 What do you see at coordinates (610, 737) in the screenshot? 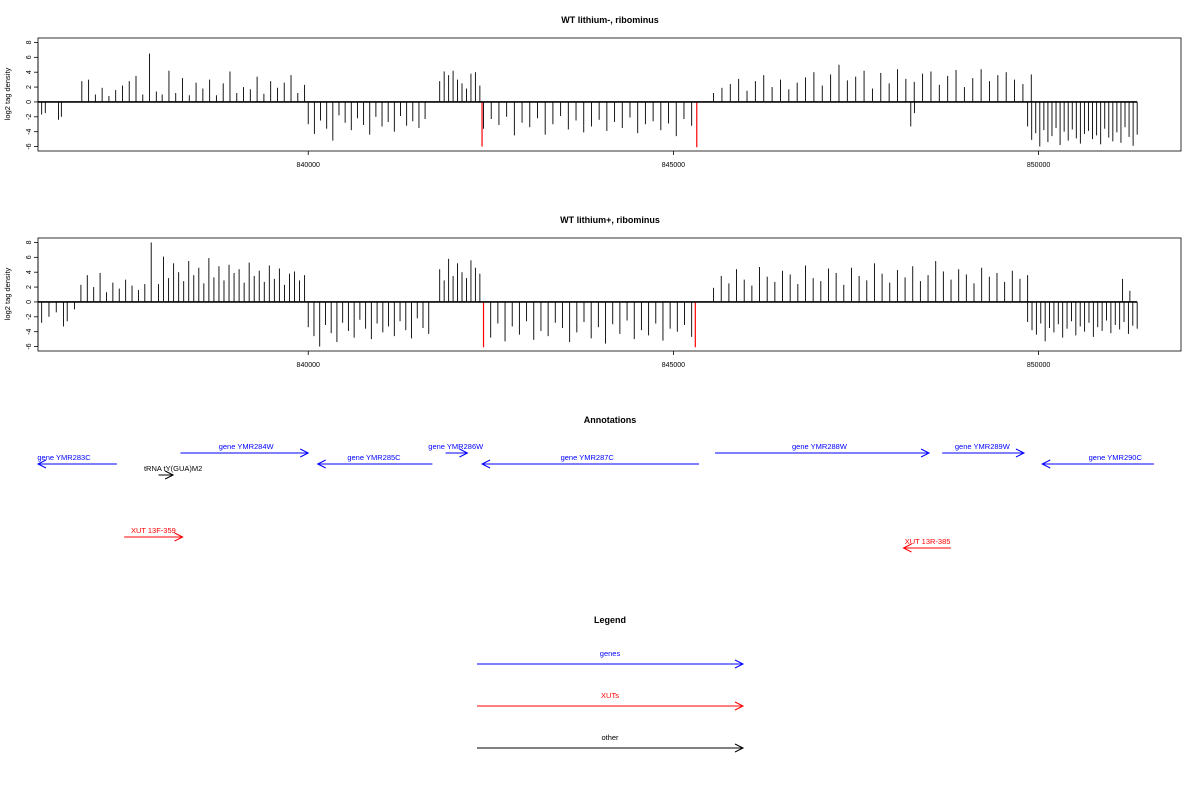
I see `legend-label: other` at bounding box center [610, 737].